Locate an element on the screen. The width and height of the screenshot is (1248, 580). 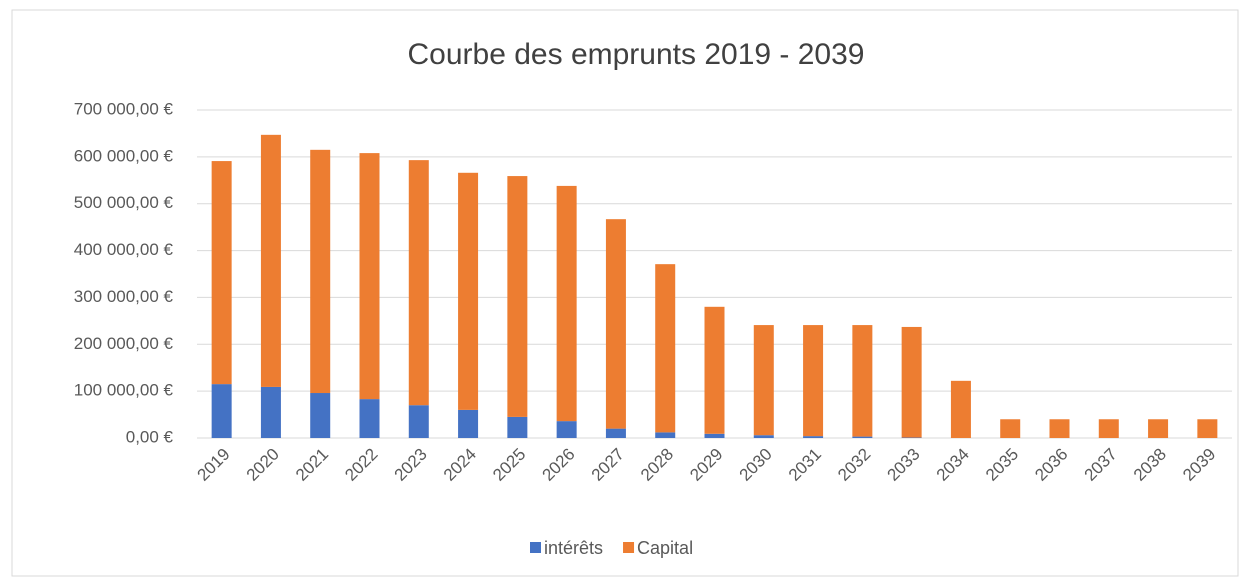
y-tick-label: 300 000,00 € is located at coordinates (124, 296).